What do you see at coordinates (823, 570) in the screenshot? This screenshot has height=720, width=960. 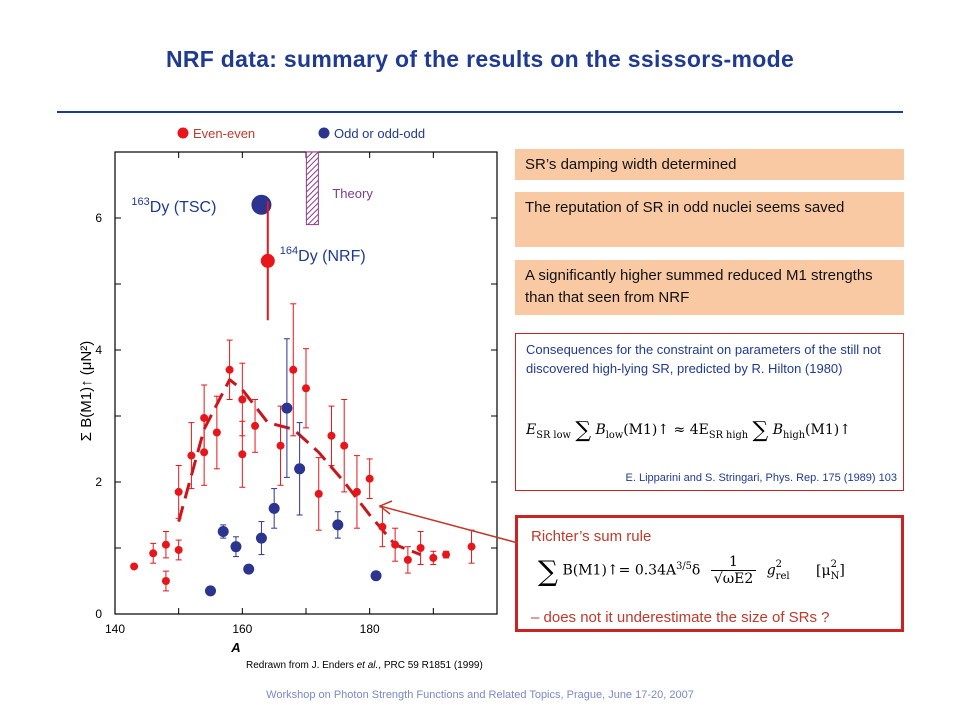 I see `richter-unit: [μ` at bounding box center [823, 570].